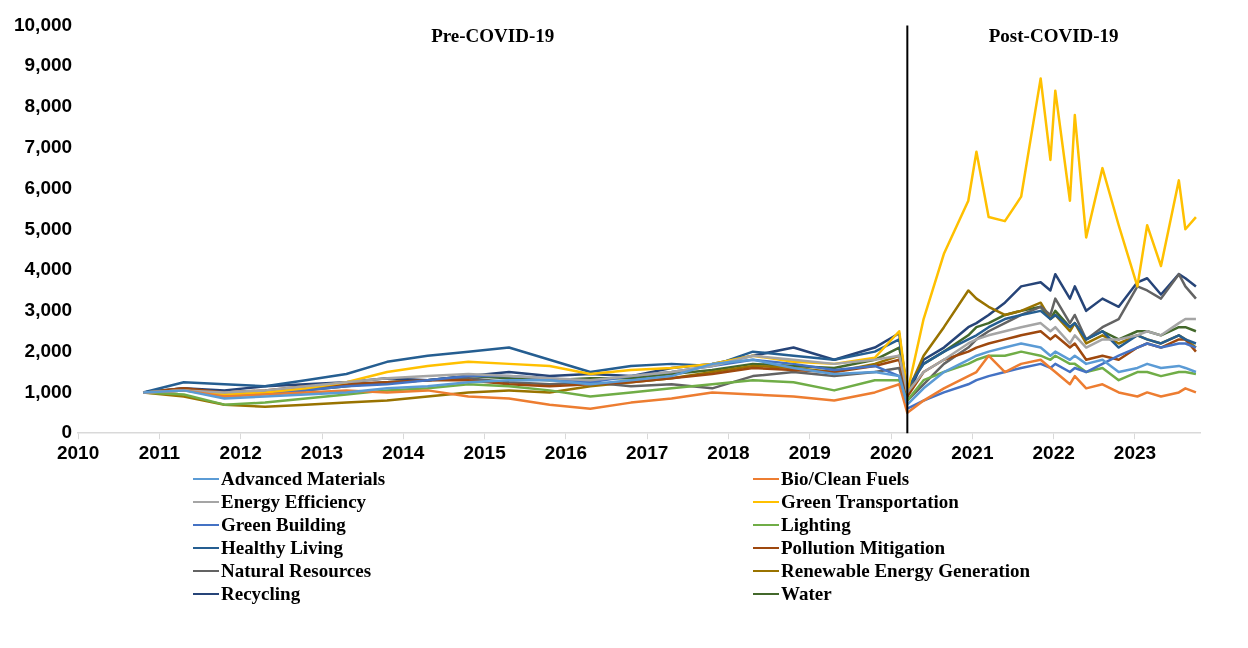 The height and width of the screenshot is (648, 1248). Describe the element at coordinates (816, 525) in the screenshot. I see `legend-label: Lighting` at that location.